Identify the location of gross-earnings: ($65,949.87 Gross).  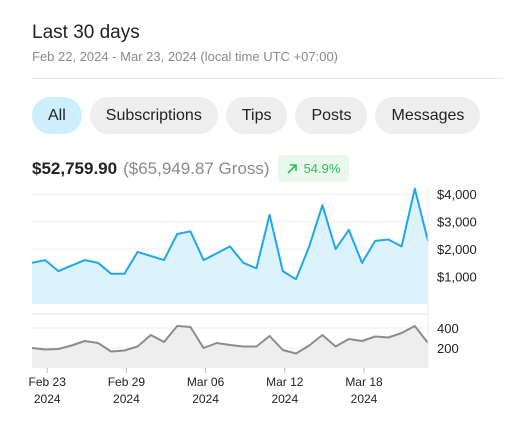
(196, 168).